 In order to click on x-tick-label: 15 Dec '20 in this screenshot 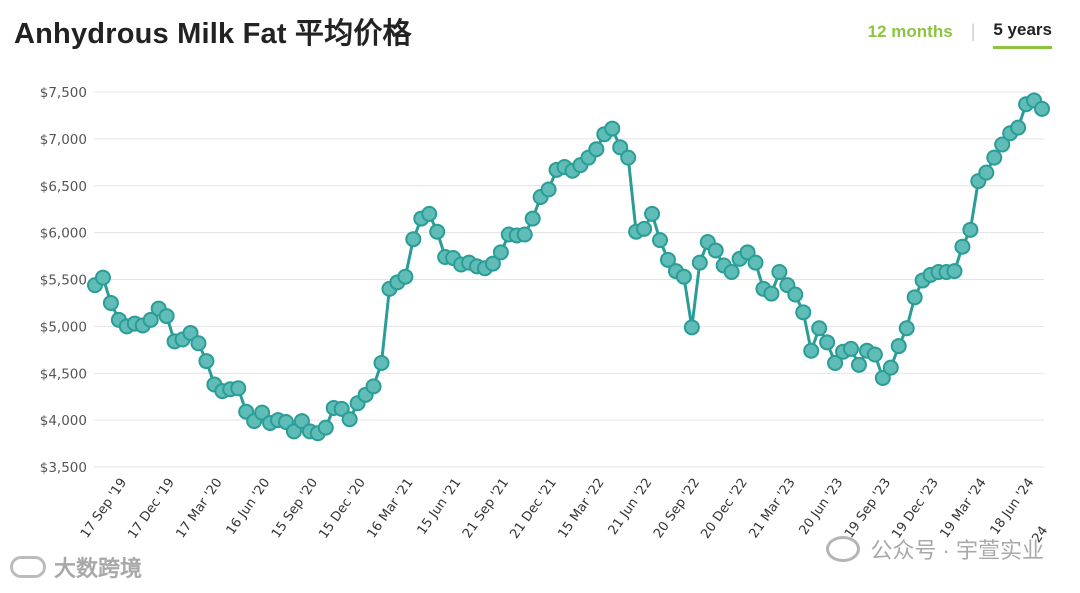, I will do `click(342, 509)`.